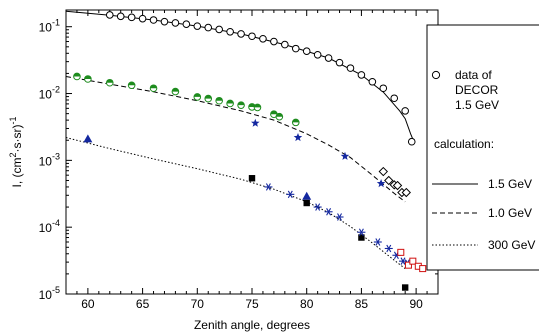 This screenshot has width=539, height=335. I want to click on legend-label-1-5gev: 1.5 GeV, so click(510, 184).